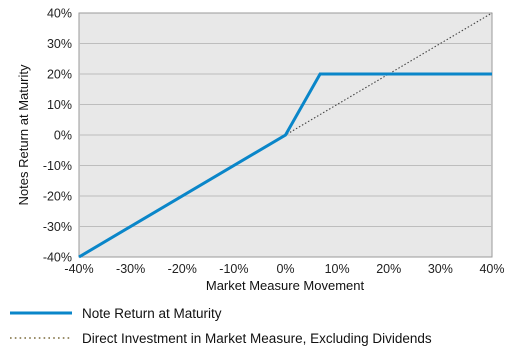  I want to click on y-axis-title: Notes Return at Maturity, so click(23, 134).